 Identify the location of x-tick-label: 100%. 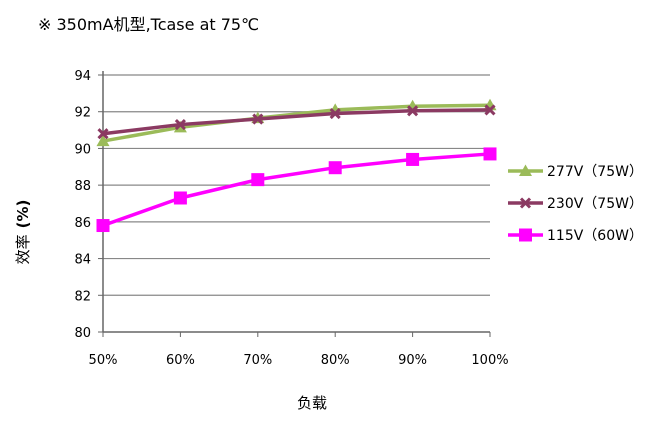
(489, 360).